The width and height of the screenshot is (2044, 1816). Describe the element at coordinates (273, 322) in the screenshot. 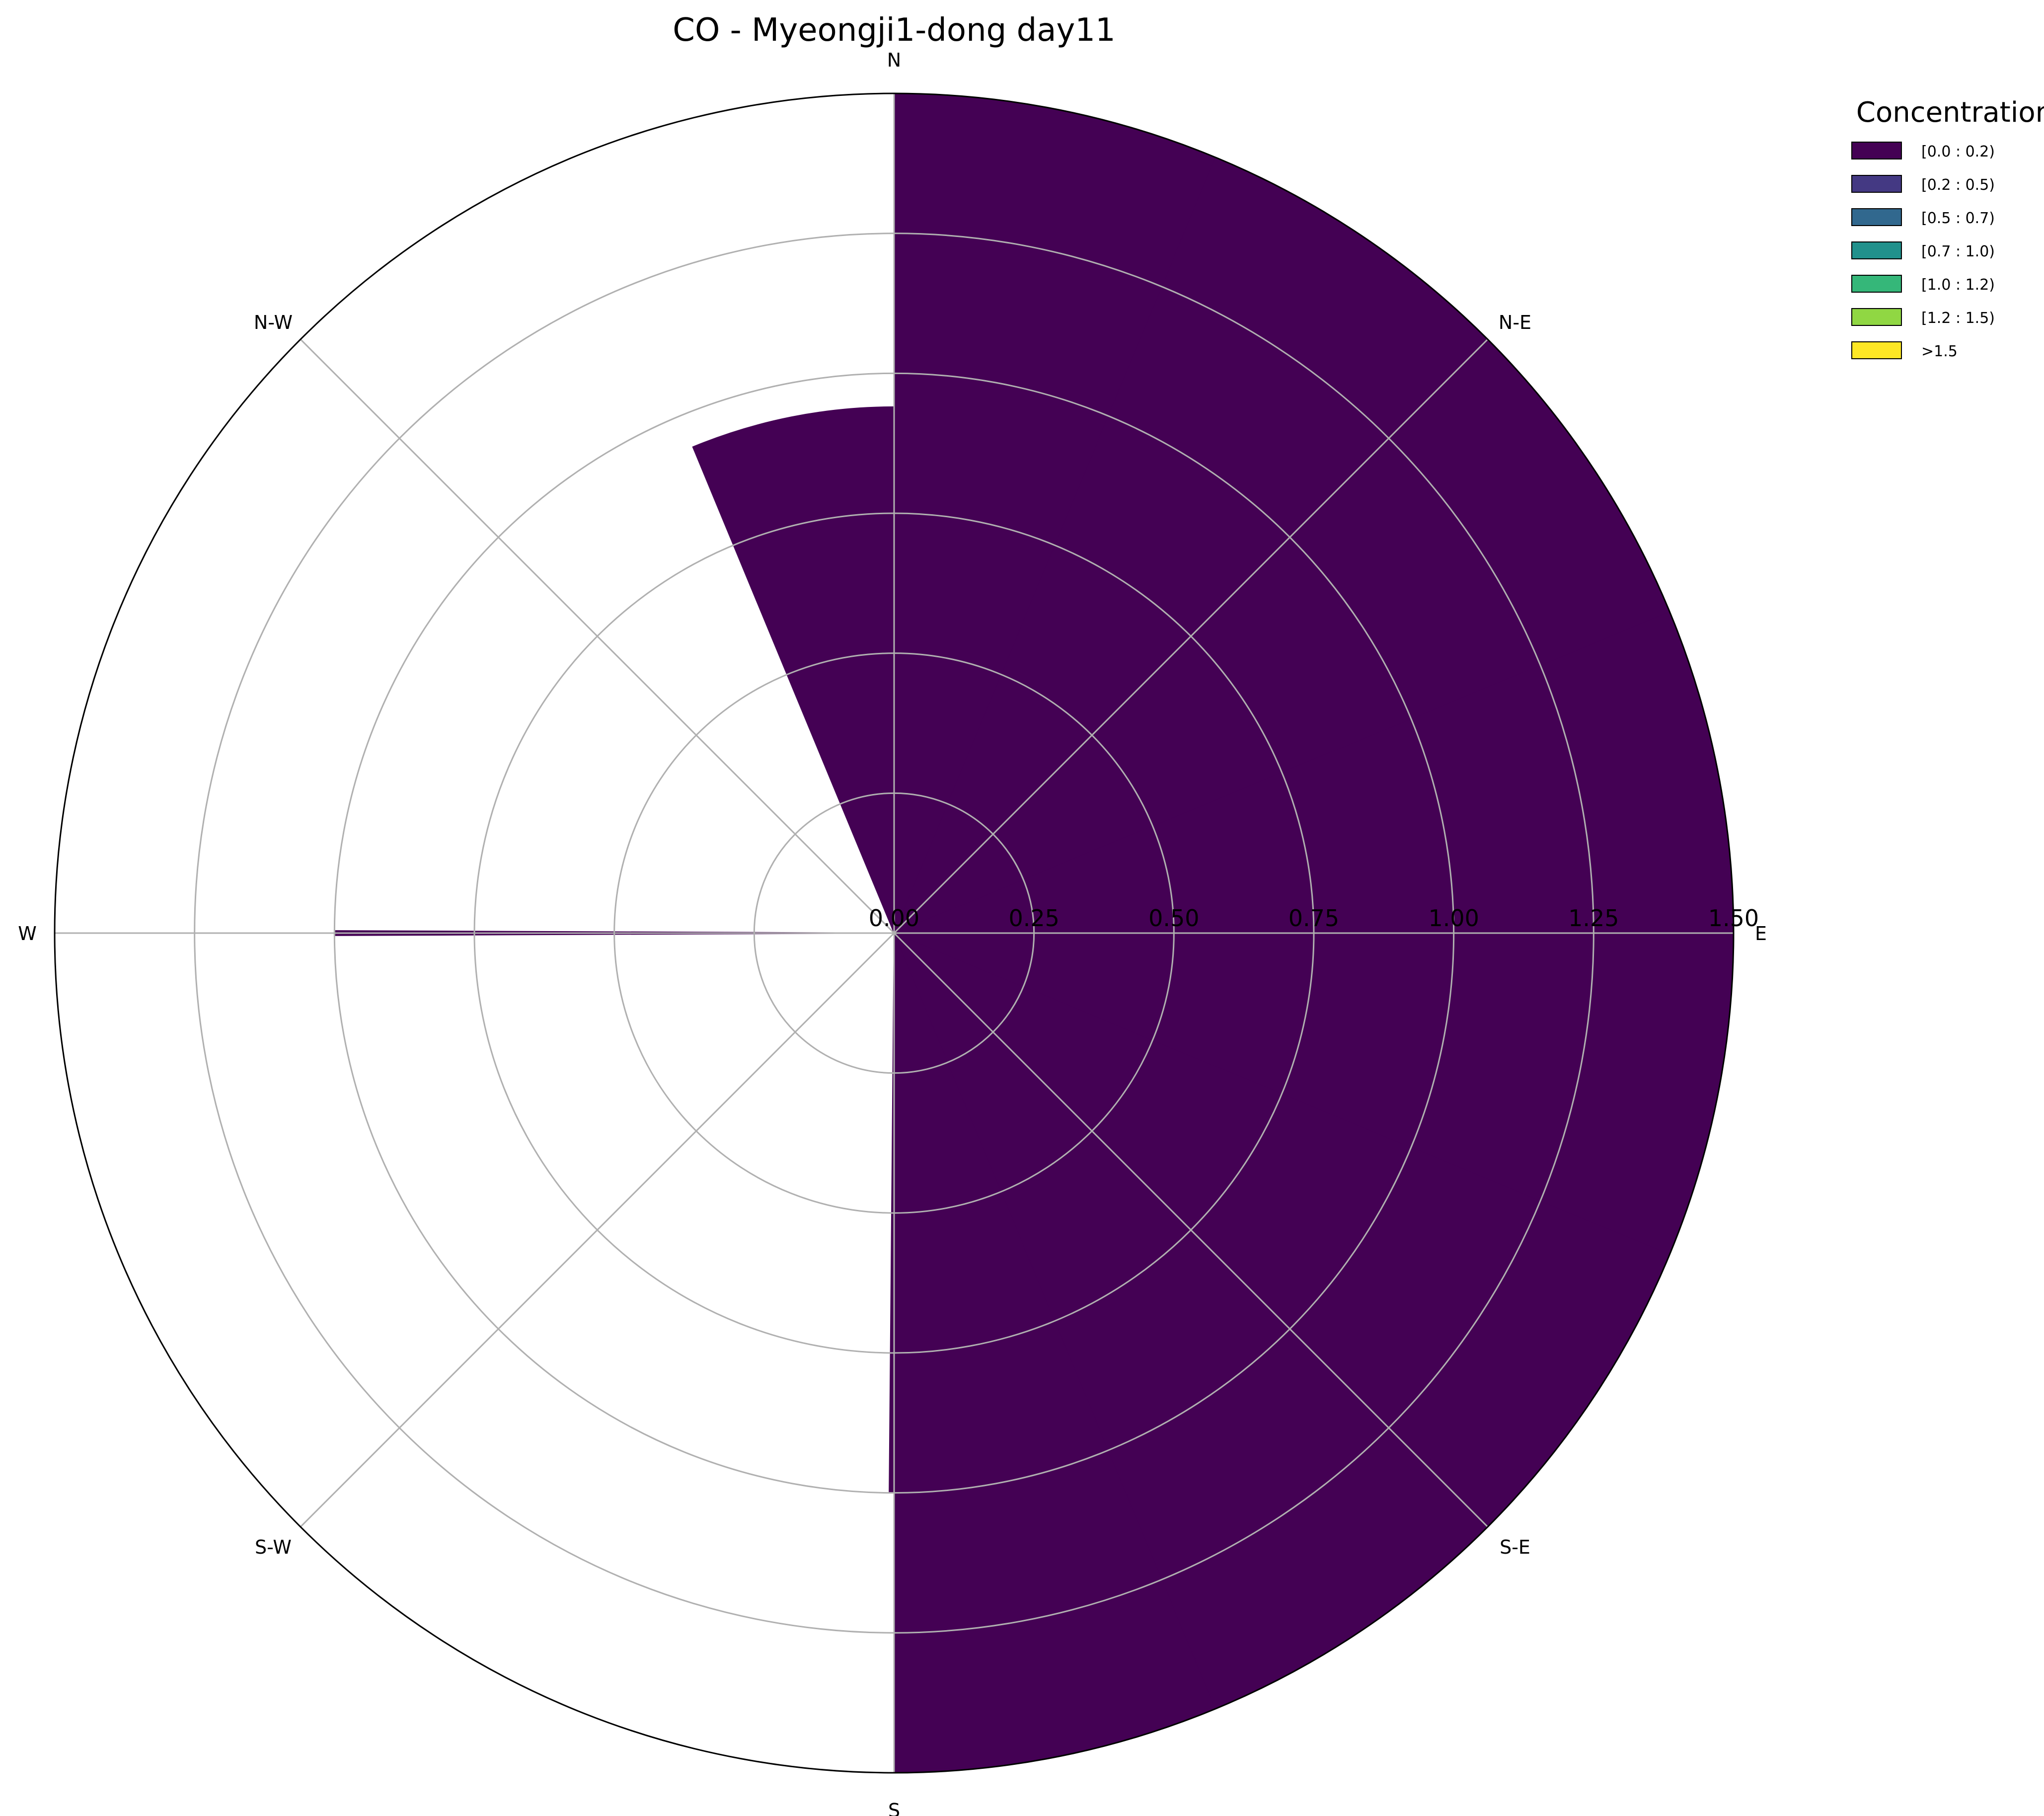

I see `direction-label-n-w: N-W` at that location.